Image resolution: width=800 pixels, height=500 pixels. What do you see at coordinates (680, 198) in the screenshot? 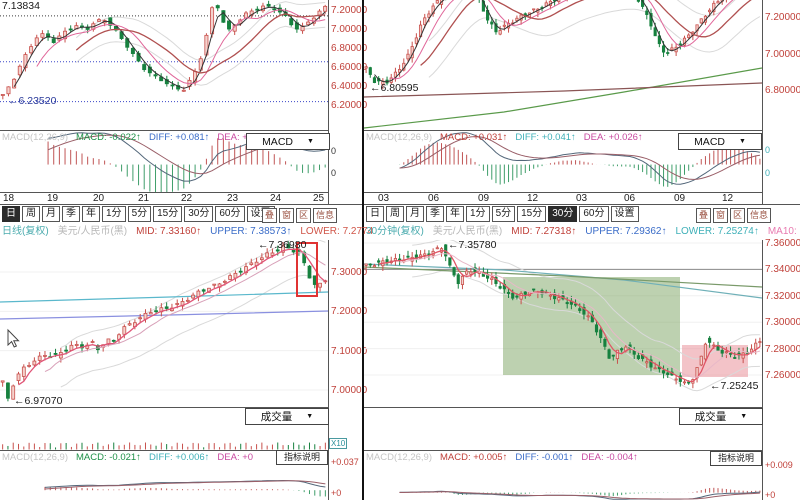
I see `tr-x-tick: 09` at bounding box center [680, 198].